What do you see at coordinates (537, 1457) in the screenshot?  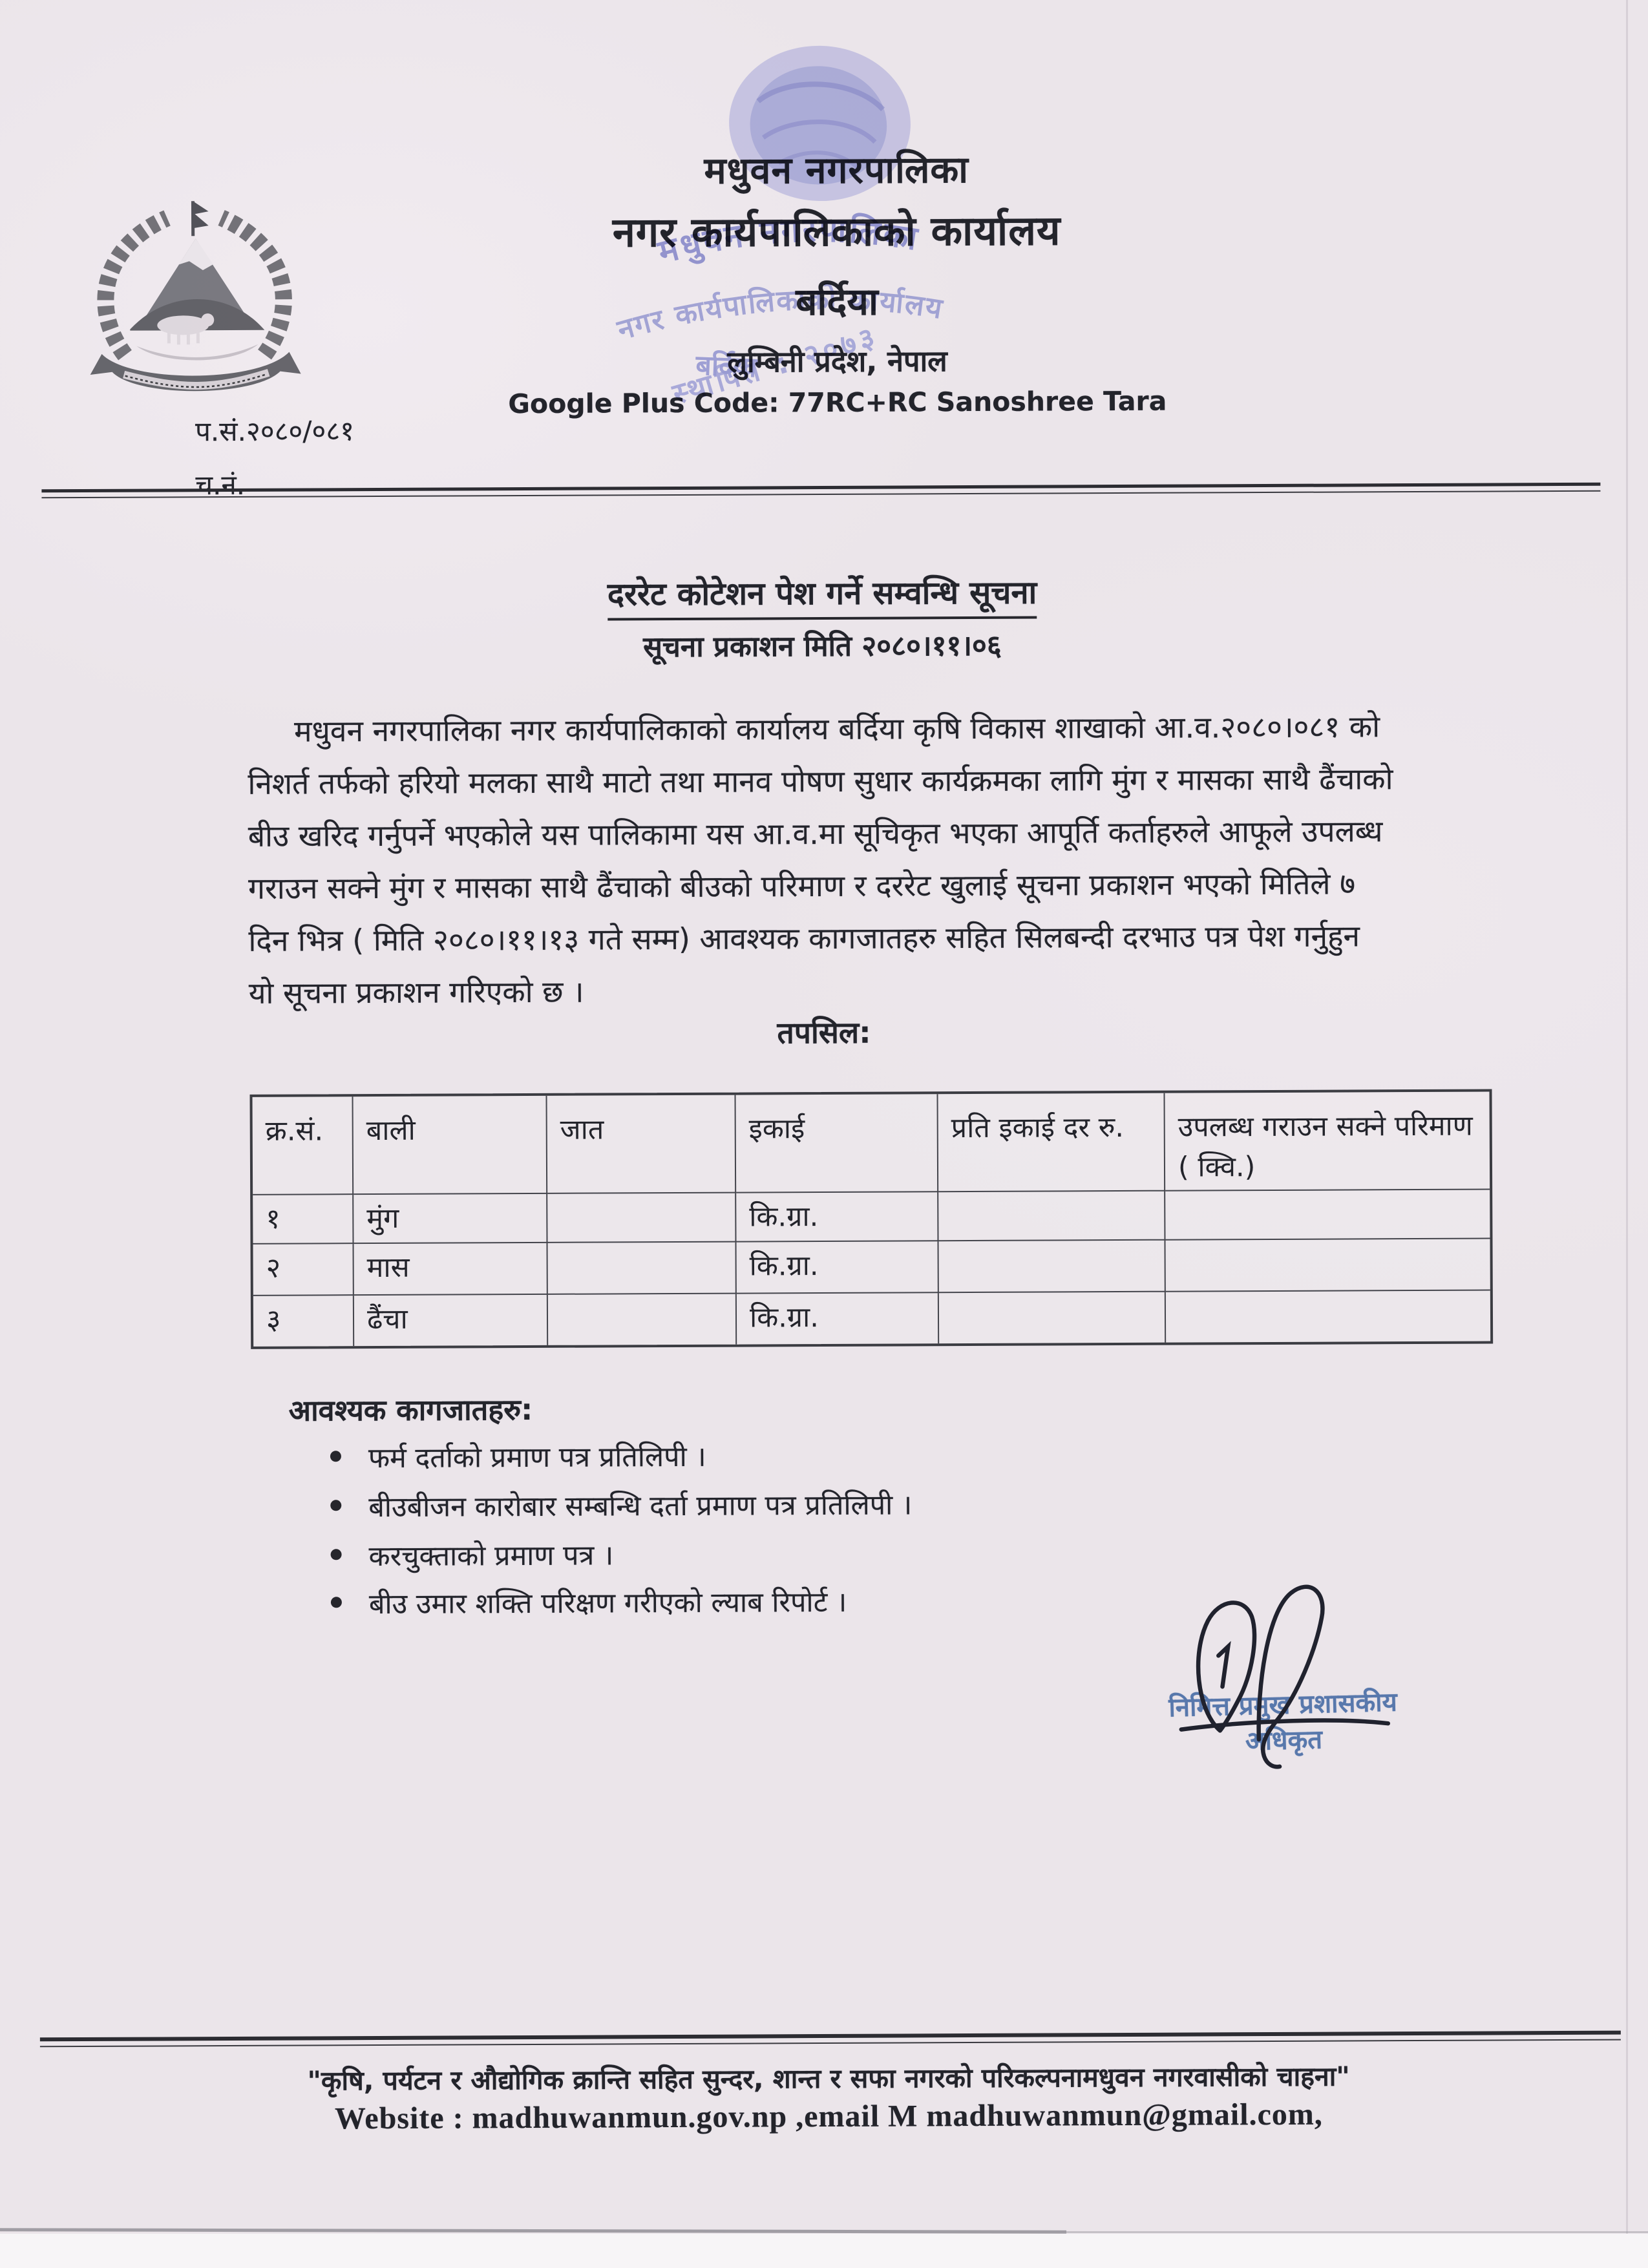 I see `list-item-text: फर्म दर्ताको प्रमाण पत्र प्रतिलिपी ।` at bounding box center [537, 1457].